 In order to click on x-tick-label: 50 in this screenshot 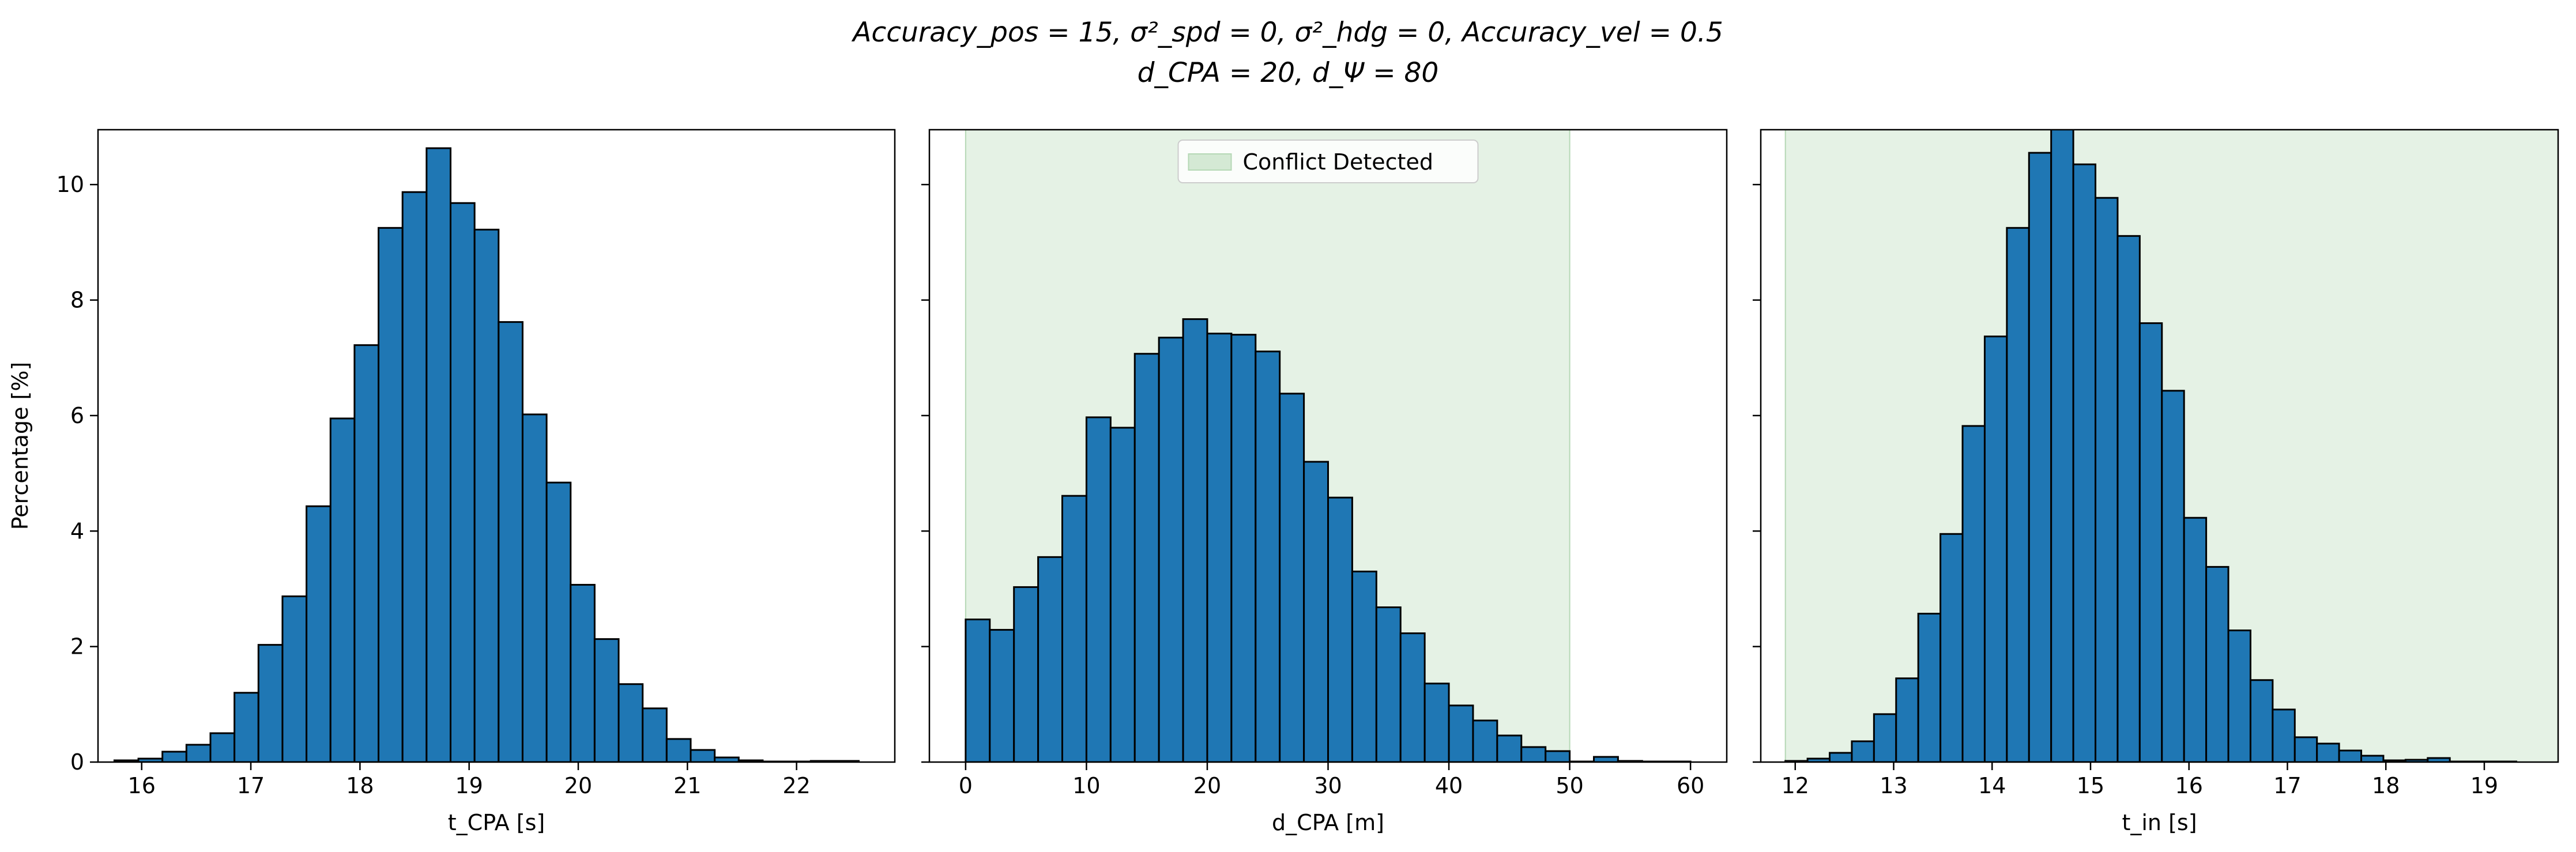, I will do `click(1569, 786)`.